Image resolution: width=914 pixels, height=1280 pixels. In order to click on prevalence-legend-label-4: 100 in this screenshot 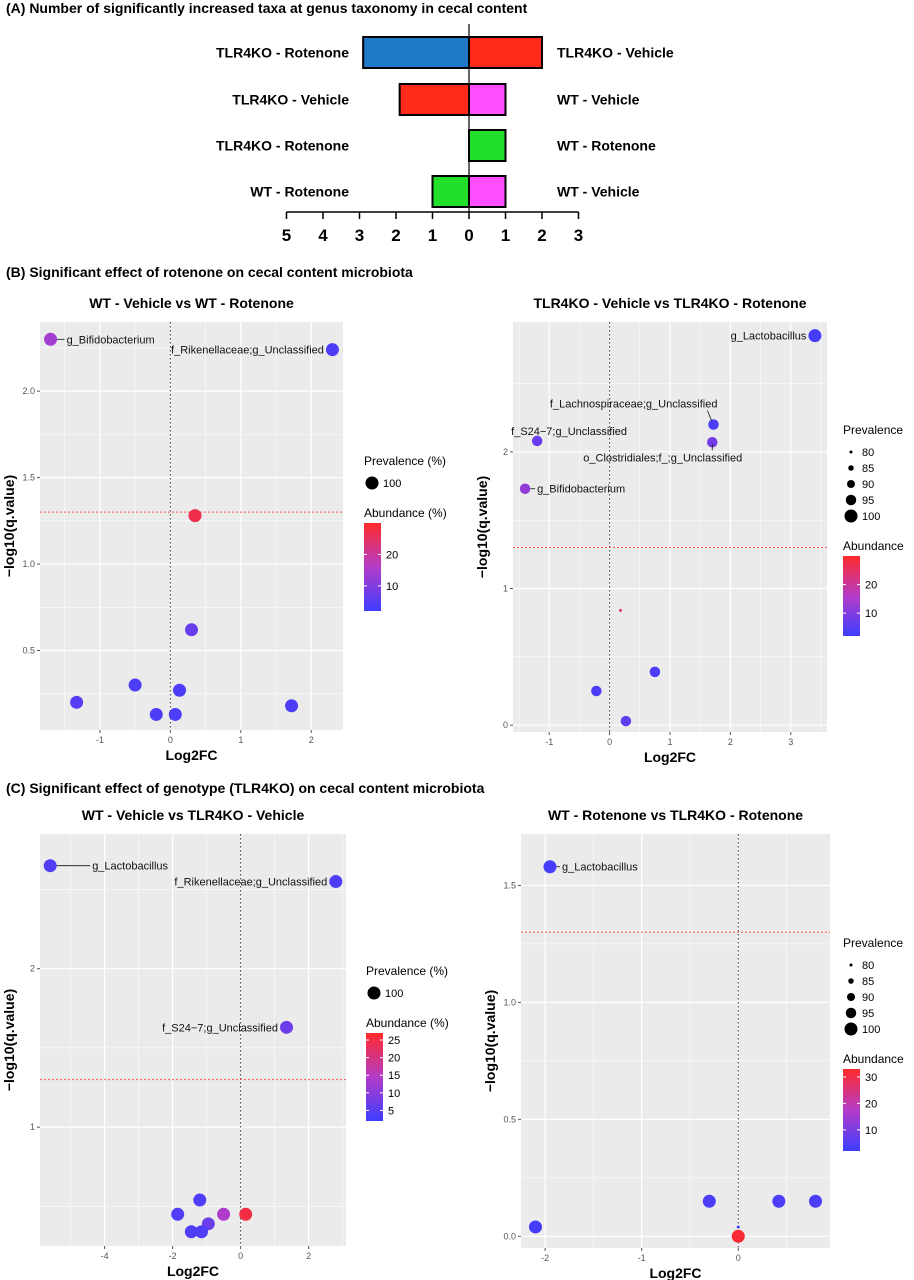, I will do `click(871, 517)`.